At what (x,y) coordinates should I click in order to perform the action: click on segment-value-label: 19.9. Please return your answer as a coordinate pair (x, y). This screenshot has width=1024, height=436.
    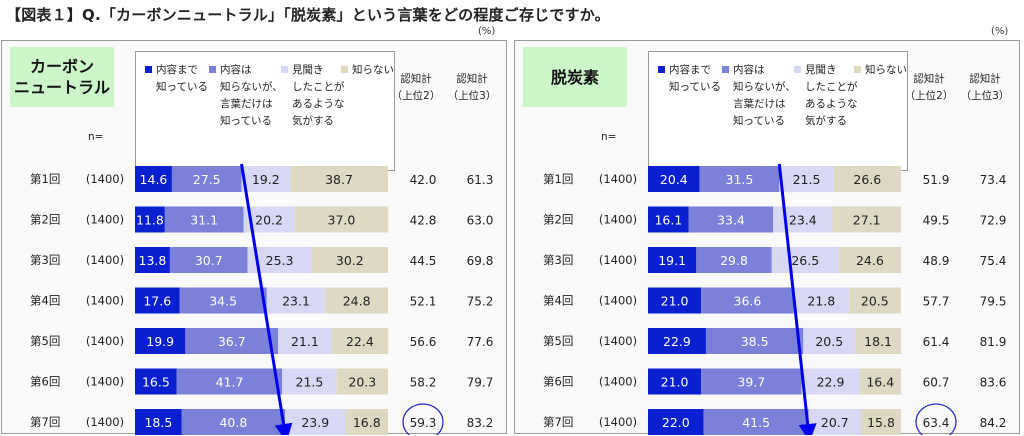
    Looking at the image, I should click on (160, 341).